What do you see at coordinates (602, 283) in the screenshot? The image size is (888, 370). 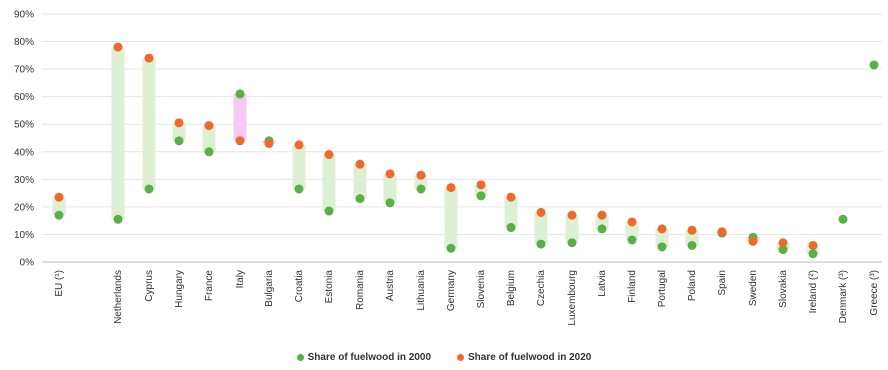 I see `x-tick-label: Latvia` at bounding box center [602, 283].